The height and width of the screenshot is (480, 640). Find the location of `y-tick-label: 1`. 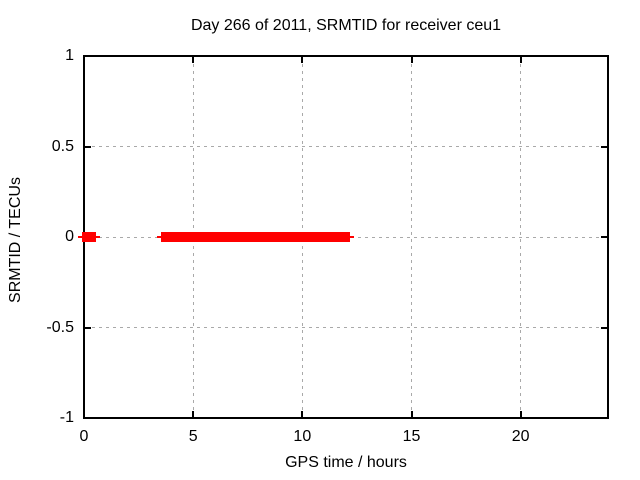

y-tick-label: 1 is located at coordinates (69, 55).